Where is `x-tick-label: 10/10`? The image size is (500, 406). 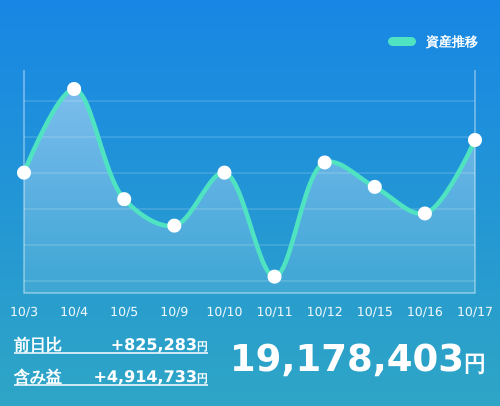 x-tick-label: 10/10 is located at coordinates (224, 311).